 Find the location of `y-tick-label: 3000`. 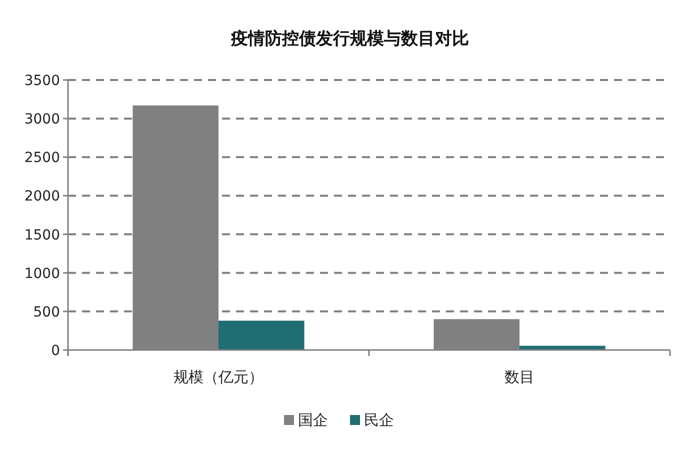

y-tick-label: 3000 is located at coordinates (42, 120).